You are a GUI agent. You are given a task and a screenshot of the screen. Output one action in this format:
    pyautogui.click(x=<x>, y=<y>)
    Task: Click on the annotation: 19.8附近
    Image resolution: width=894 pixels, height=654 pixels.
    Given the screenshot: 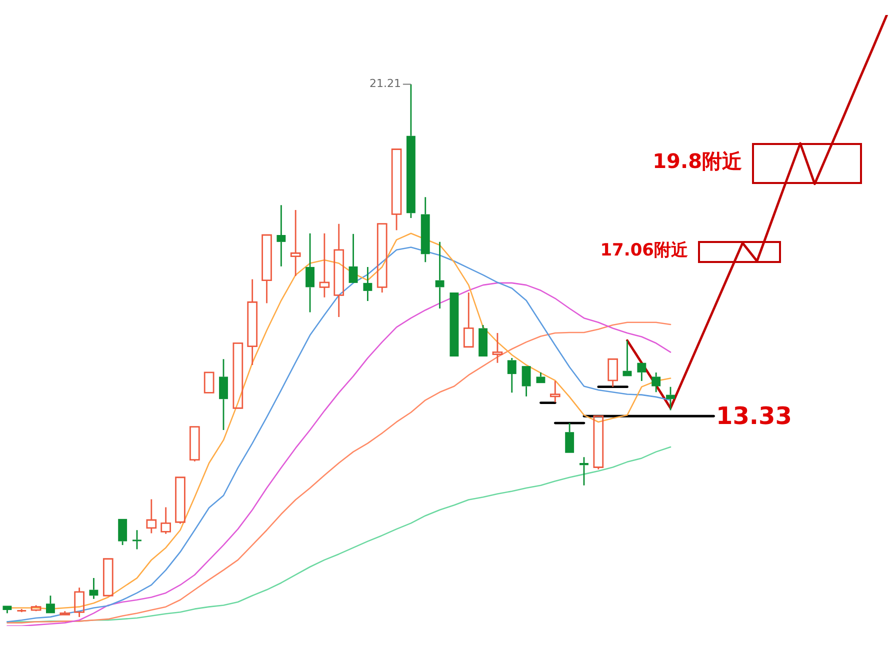 What is the action you would take?
    pyautogui.click(x=697, y=161)
    